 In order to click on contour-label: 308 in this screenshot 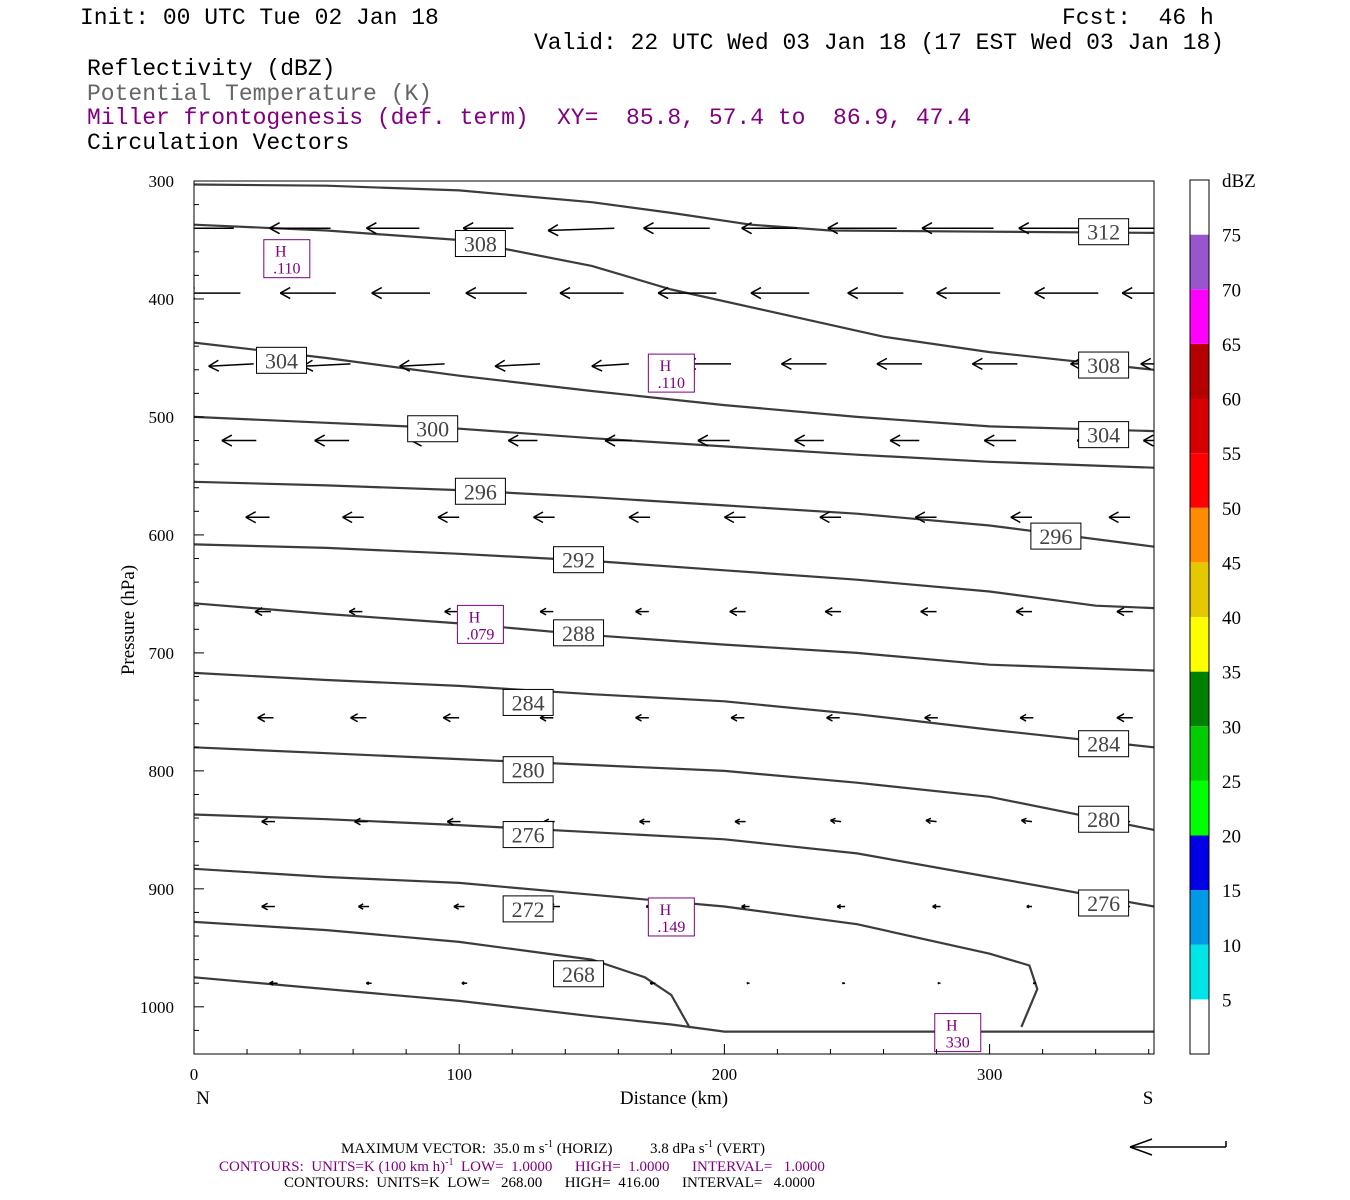, I will do `click(1104, 365)`.